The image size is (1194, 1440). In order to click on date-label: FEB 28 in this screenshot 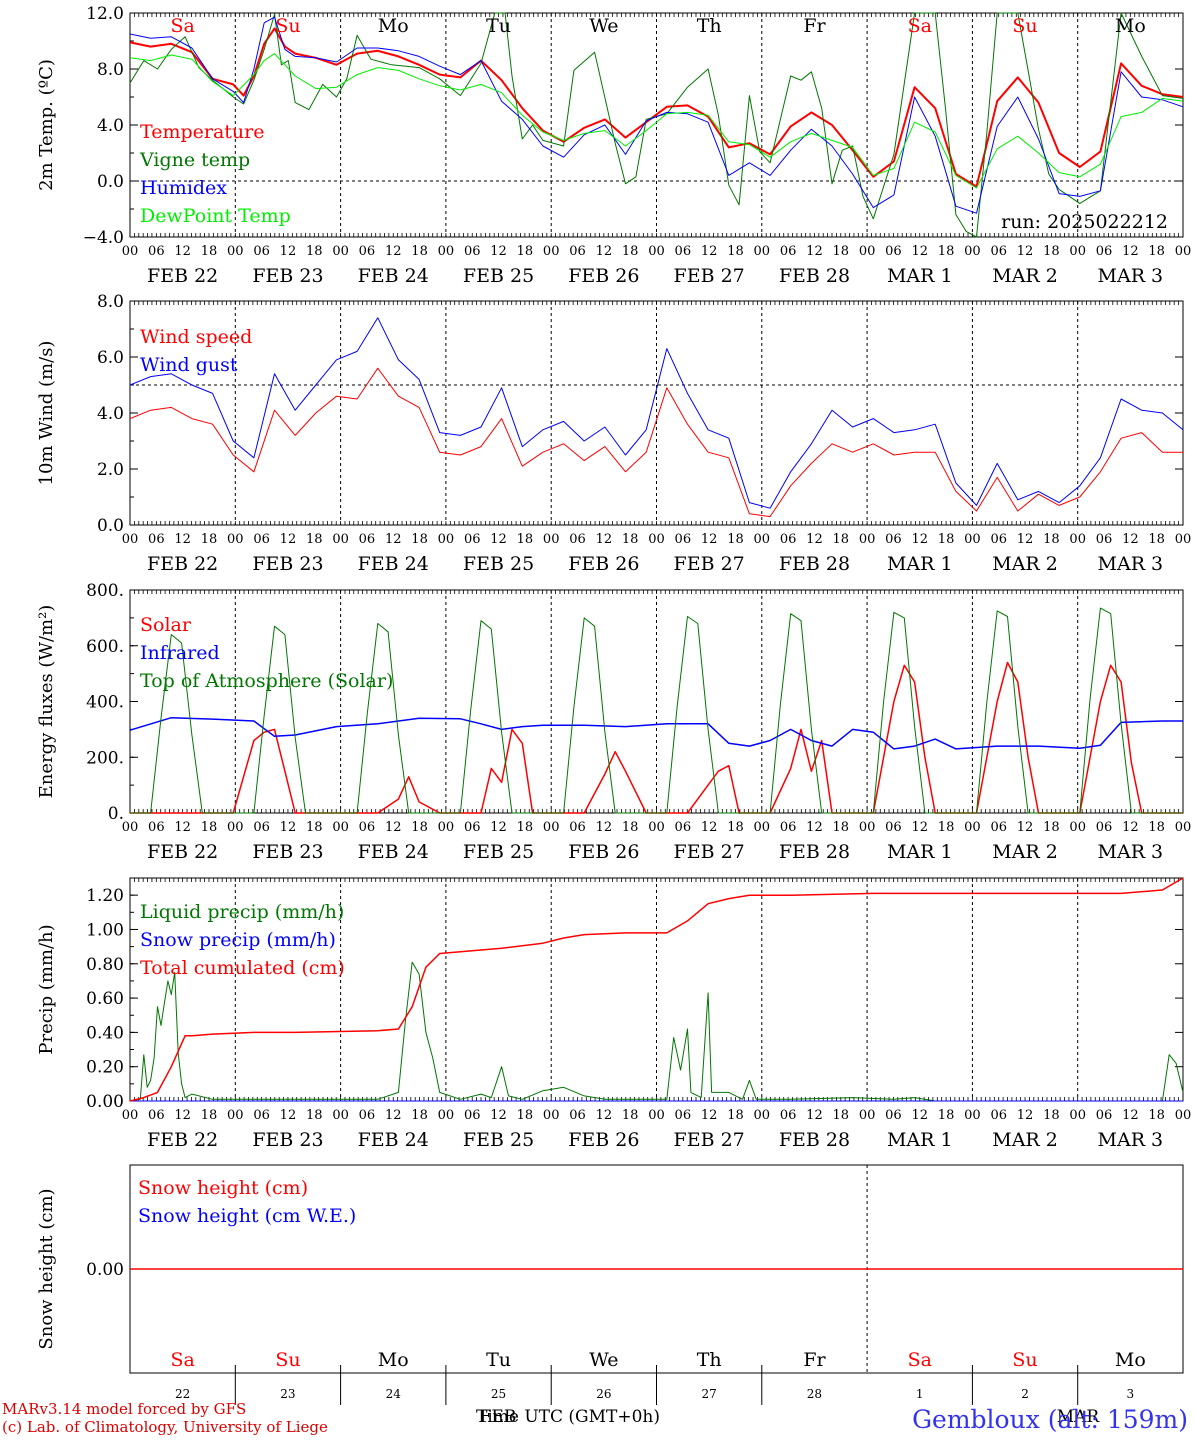, I will do `click(814, 1140)`.